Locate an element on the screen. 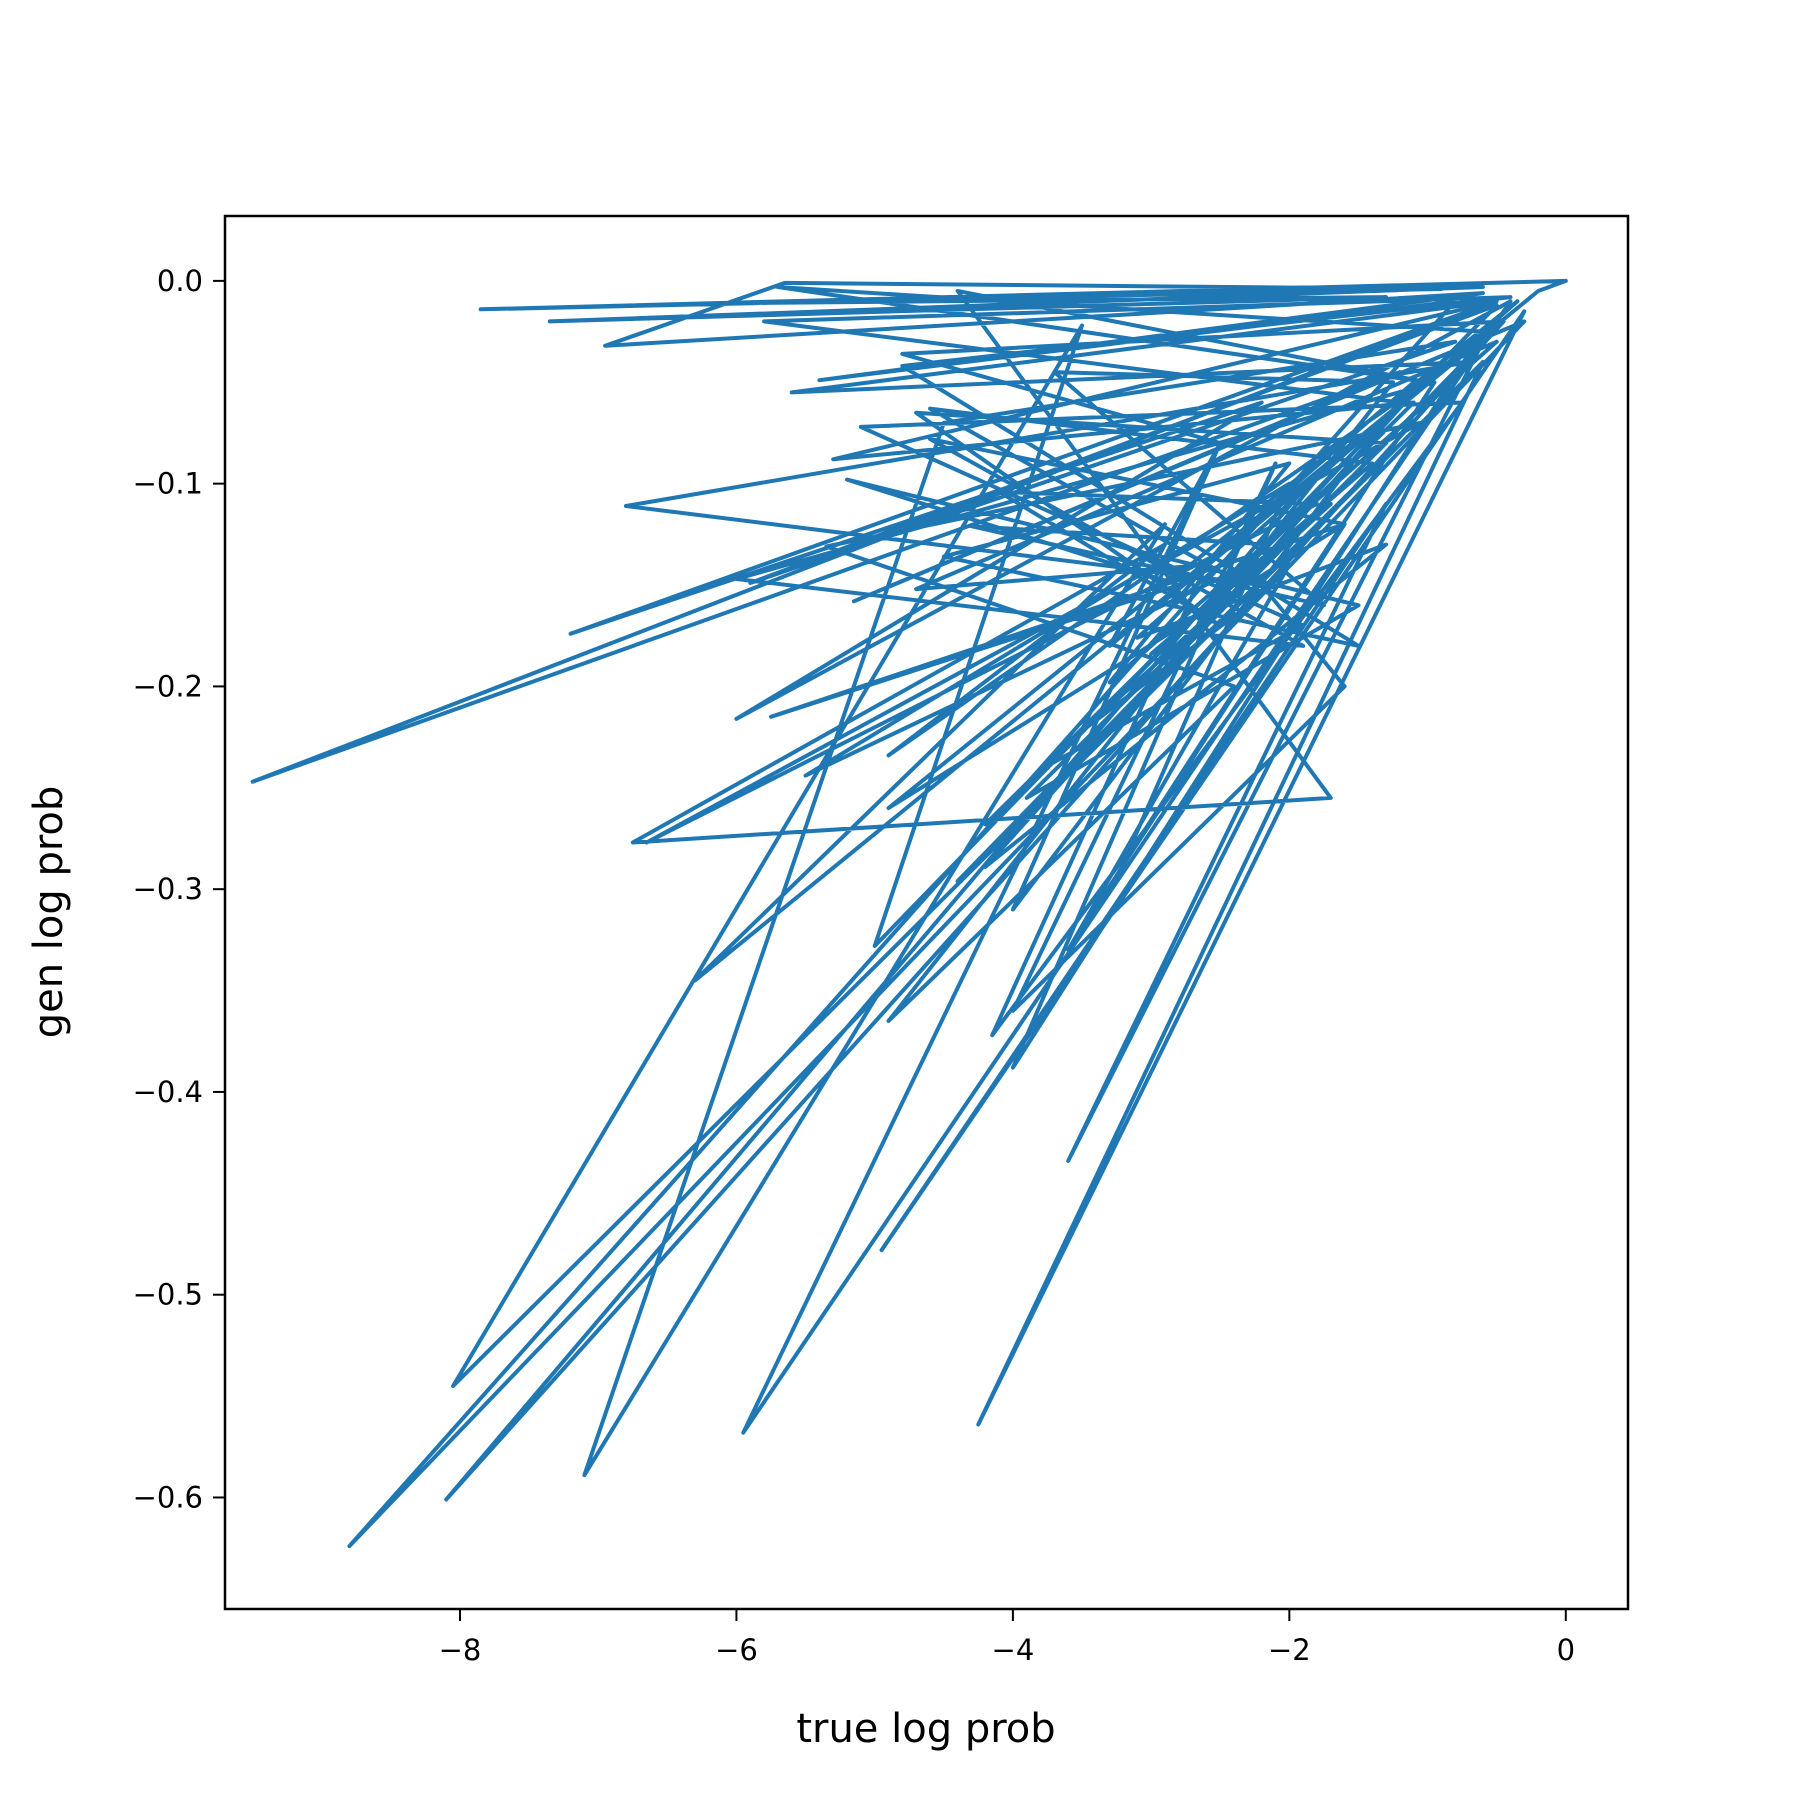 Image resolution: width=1800 pixels, height=1800 pixels. y-tick-label: −0.2 is located at coordinates (168, 686).